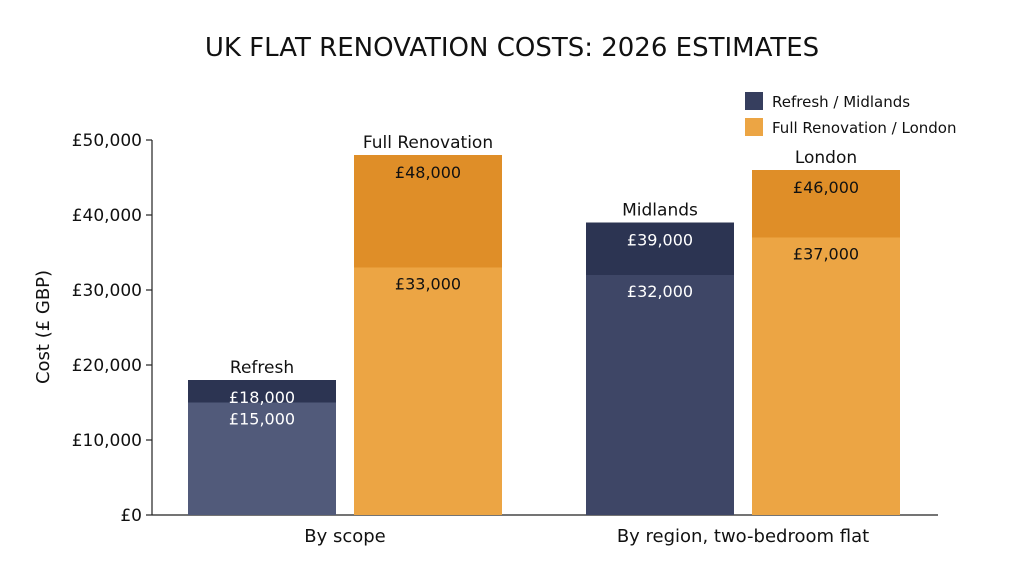  I want to click on legend-item: Full Renovation / London, so click(850, 127).